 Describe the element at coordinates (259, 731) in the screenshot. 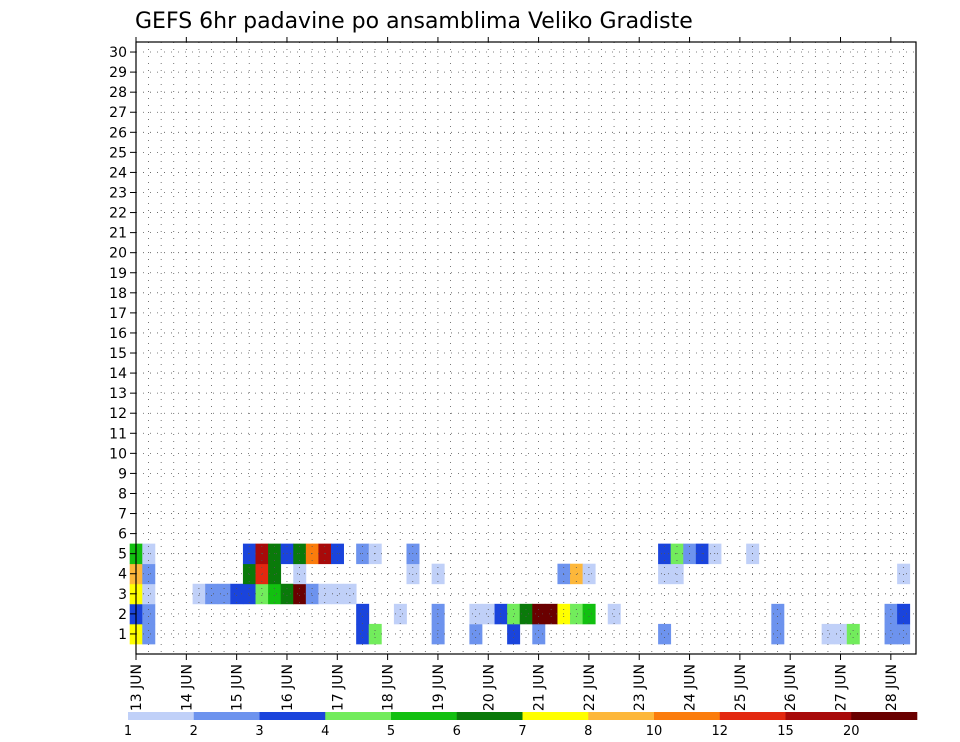

I see `colorbar-label: 3` at that location.